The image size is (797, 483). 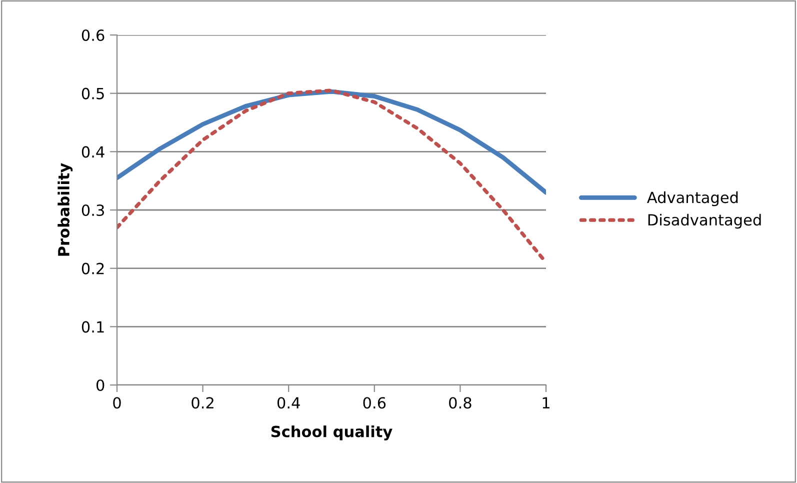 I want to click on y-tick-label: 0.2, so click(x=93, y=268).